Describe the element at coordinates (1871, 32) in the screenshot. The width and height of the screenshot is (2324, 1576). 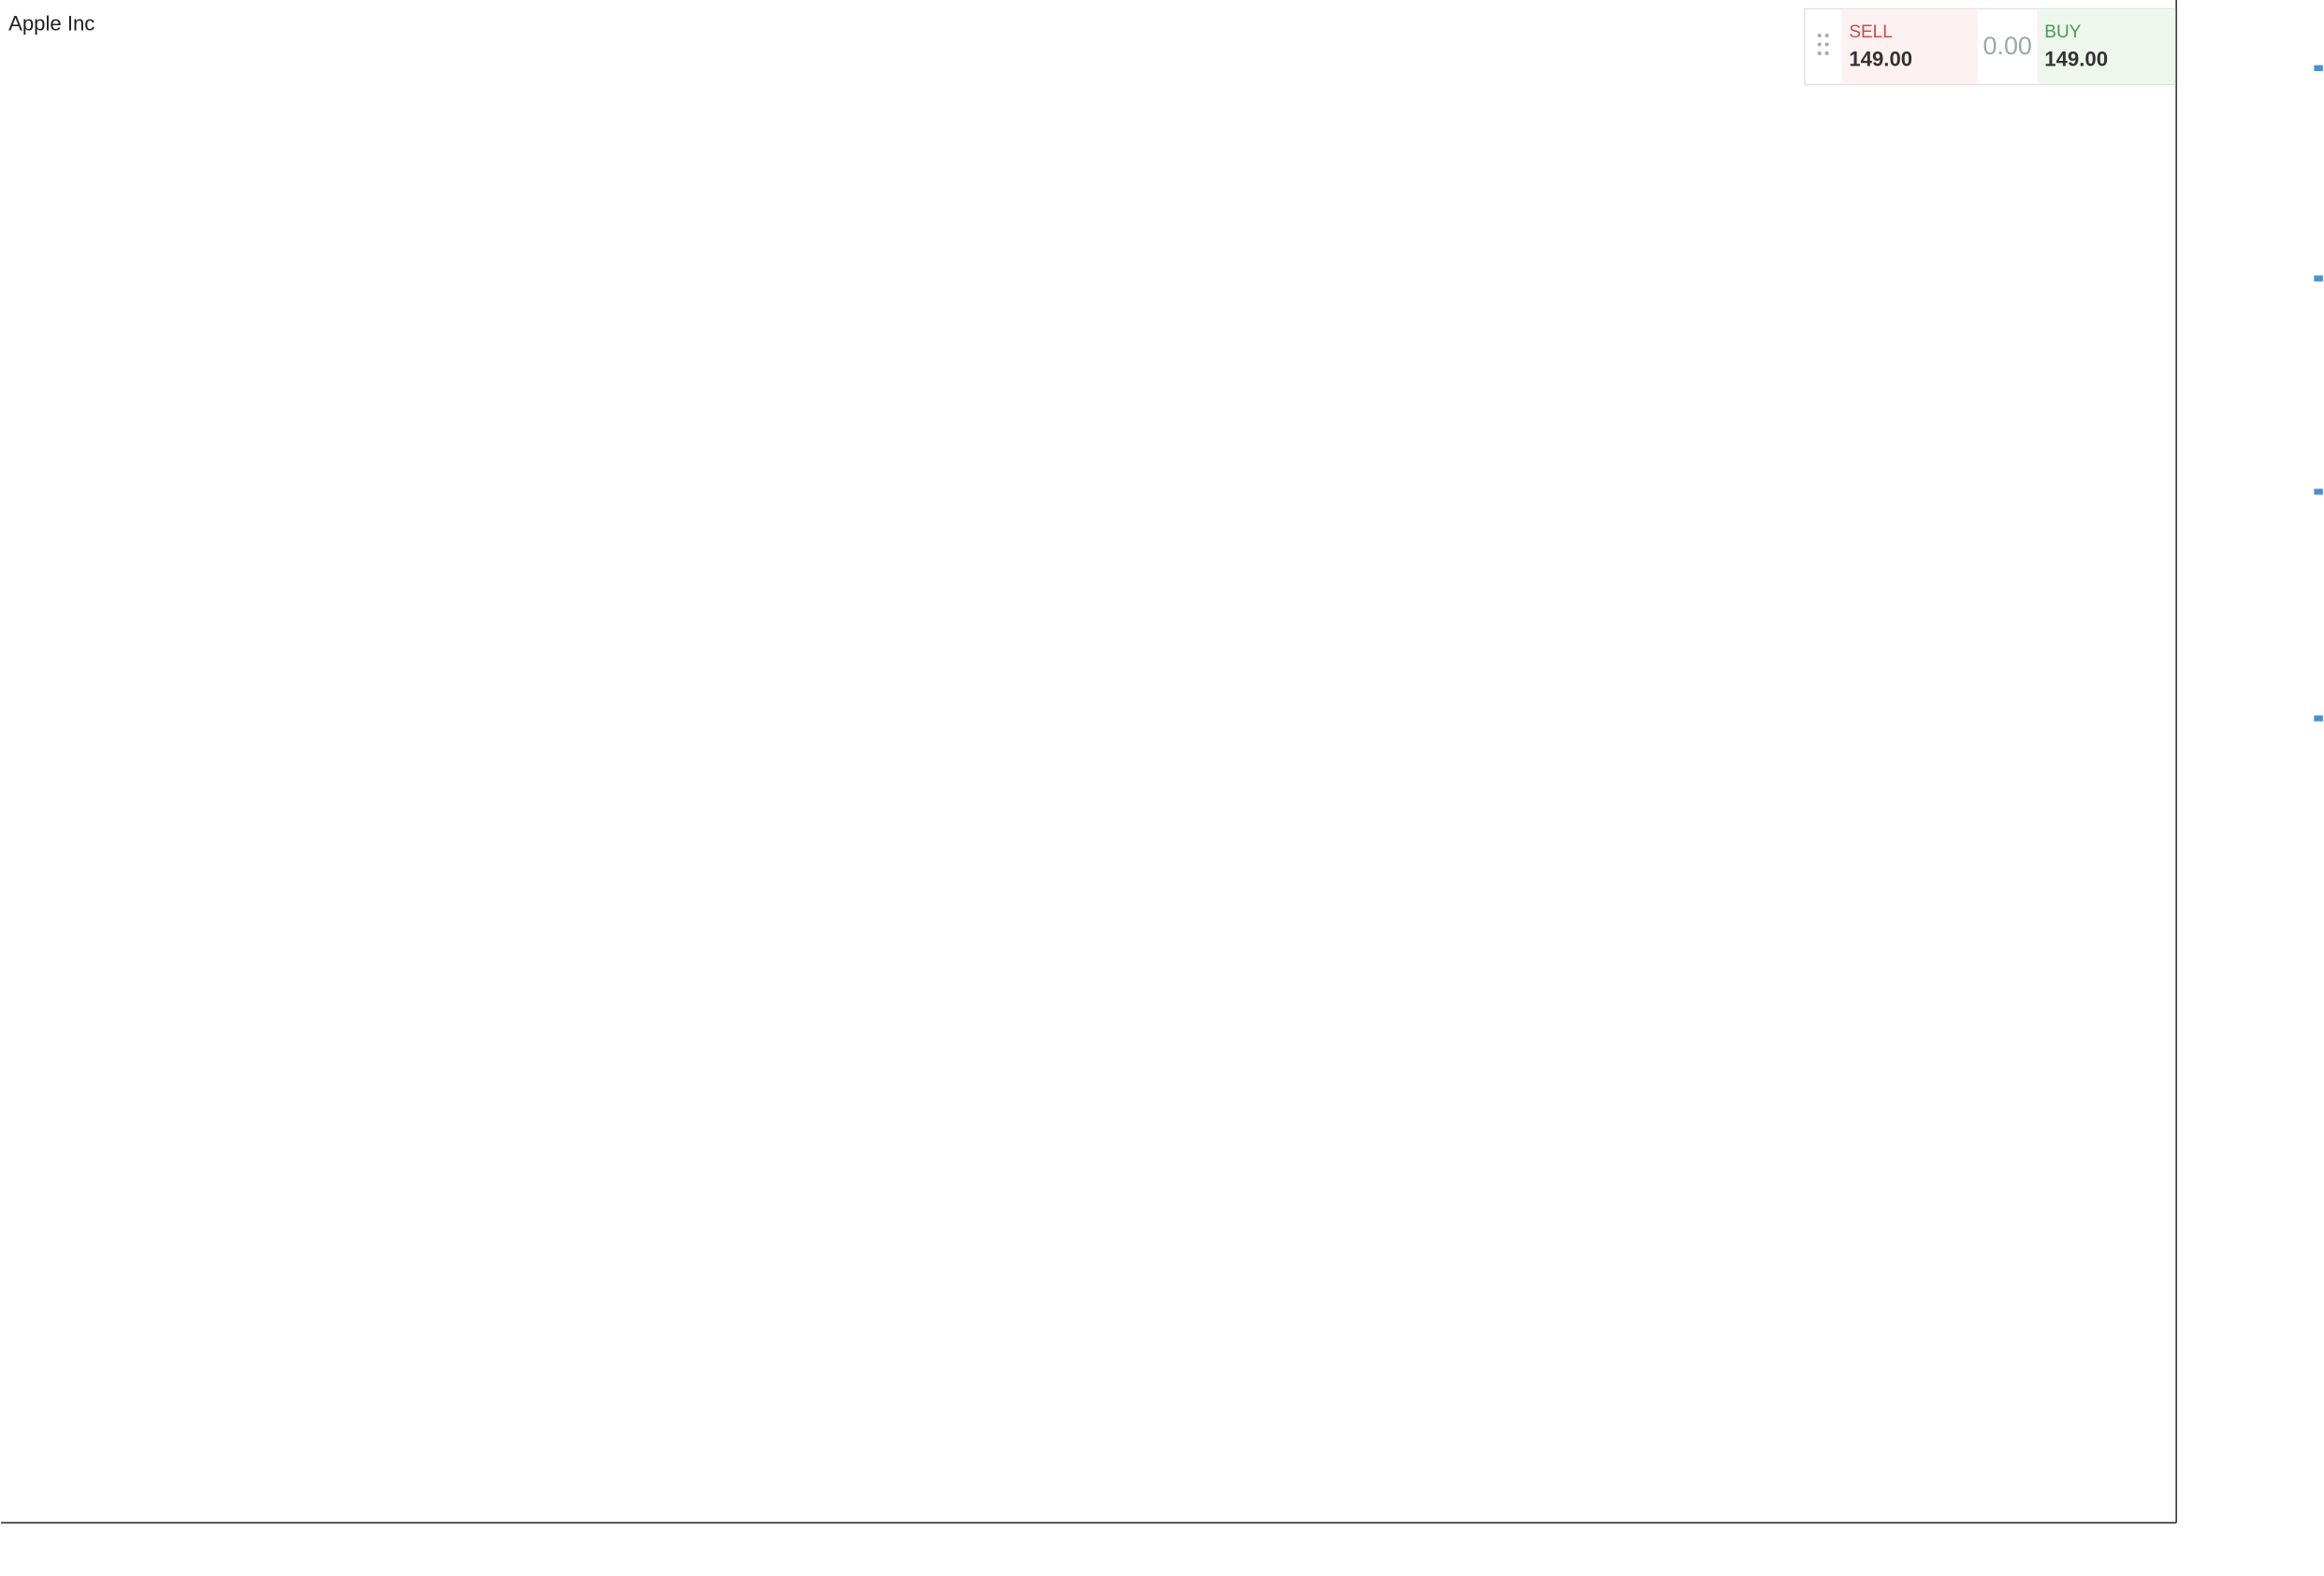
I see `sell-label: SELL` at that location.